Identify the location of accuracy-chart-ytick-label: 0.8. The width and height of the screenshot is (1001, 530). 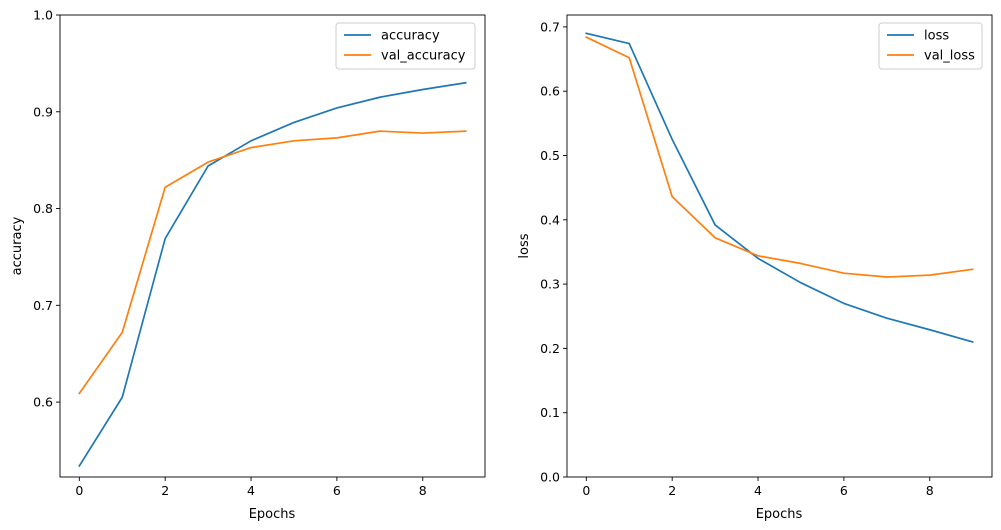
(43, 208).